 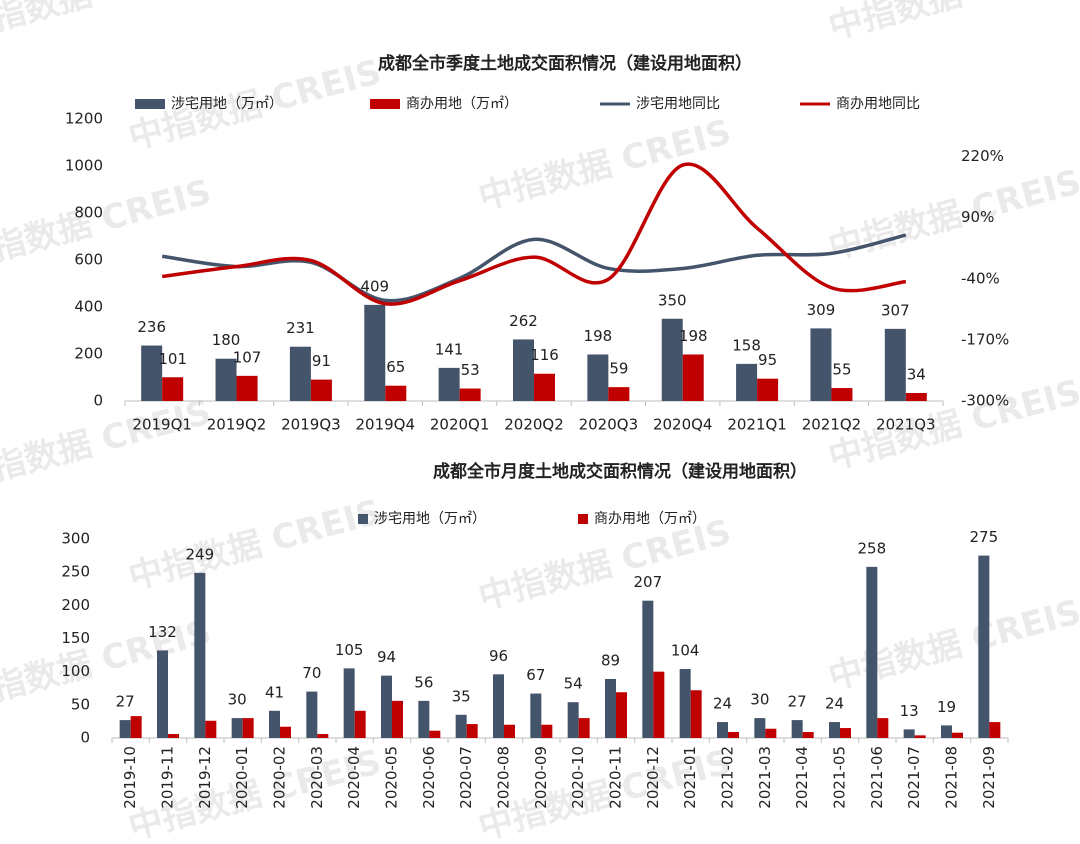 What do you see at coordinates (767, 360) in the screenshot?
I see `data-label: 95` at bounding box center [767, 360].